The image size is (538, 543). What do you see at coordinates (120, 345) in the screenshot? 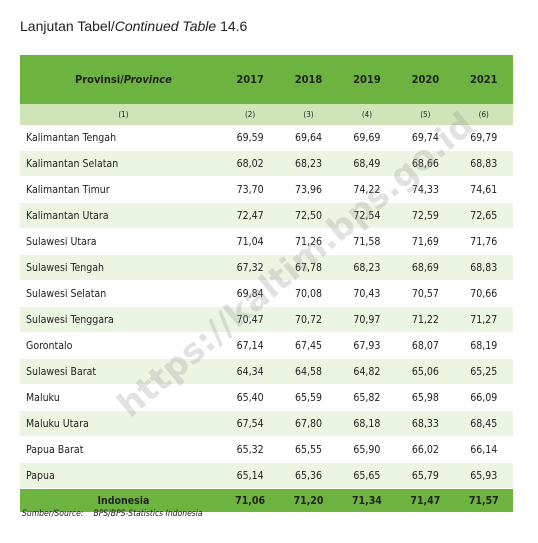
I see `province-cell: Gorontalo` at bounding box center [120, 345].